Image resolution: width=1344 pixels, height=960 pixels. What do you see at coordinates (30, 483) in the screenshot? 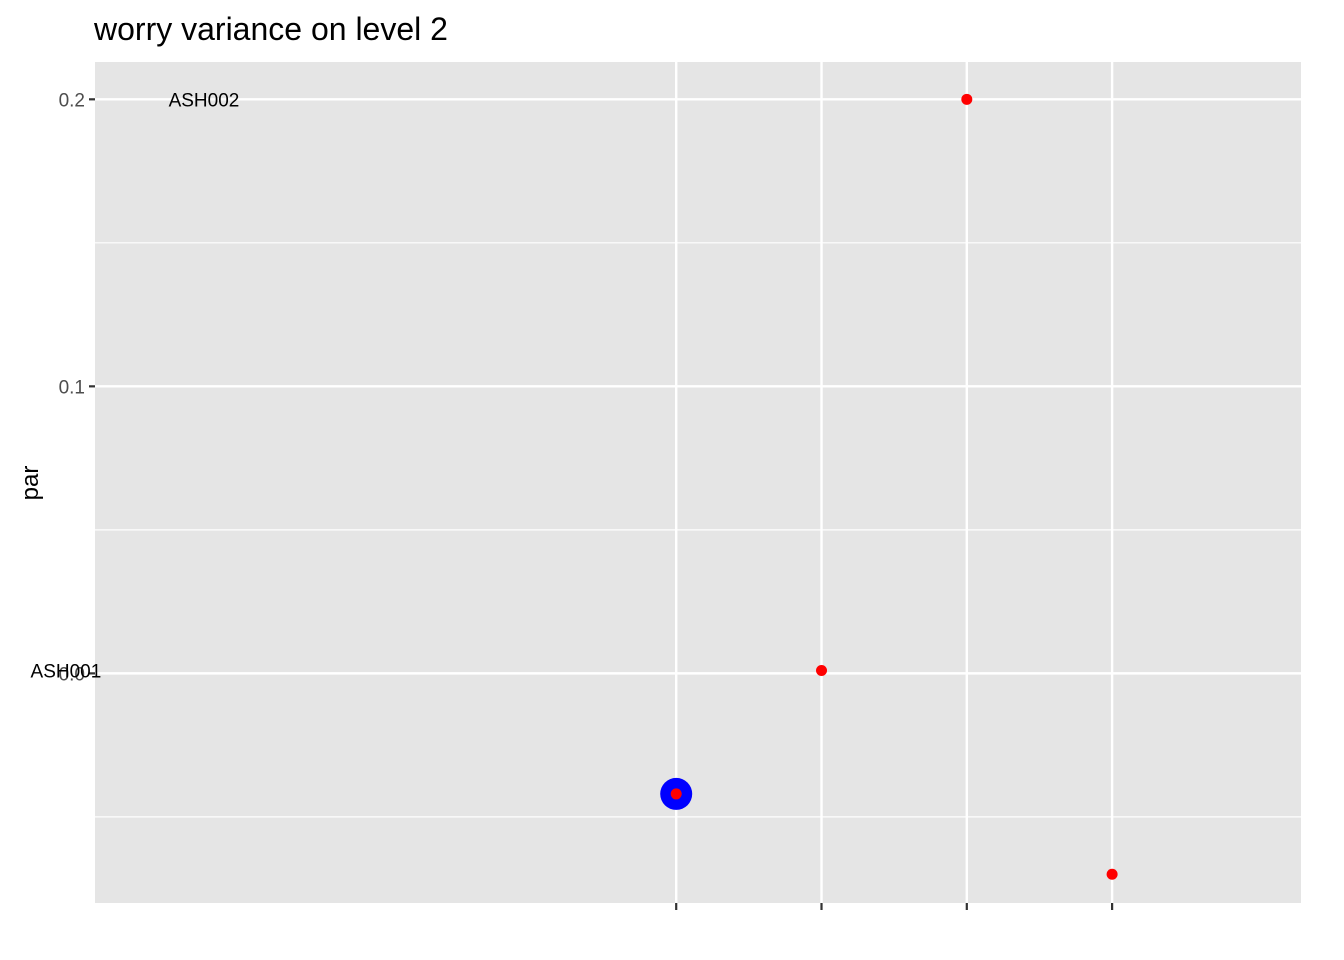
I see `y-axis-title: par` at bounding box center [30, 483].